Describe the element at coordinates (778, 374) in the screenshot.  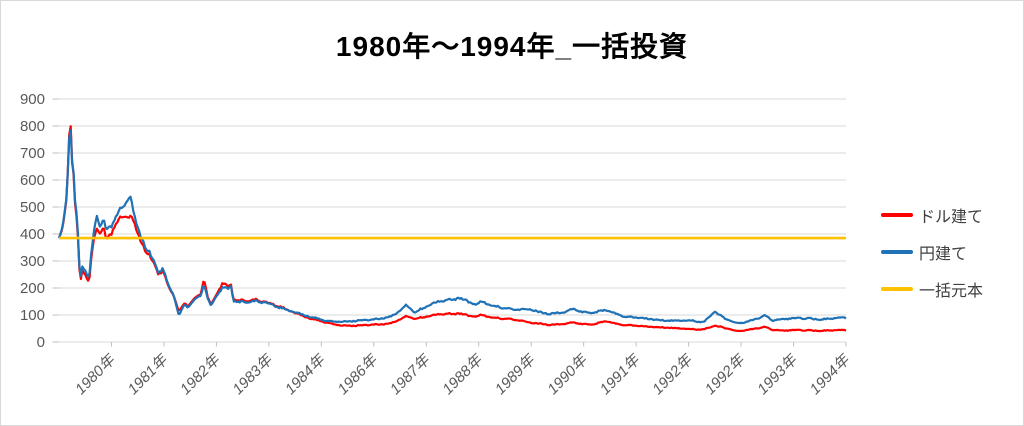
I see `x-axis-label: 1993年` at that location.